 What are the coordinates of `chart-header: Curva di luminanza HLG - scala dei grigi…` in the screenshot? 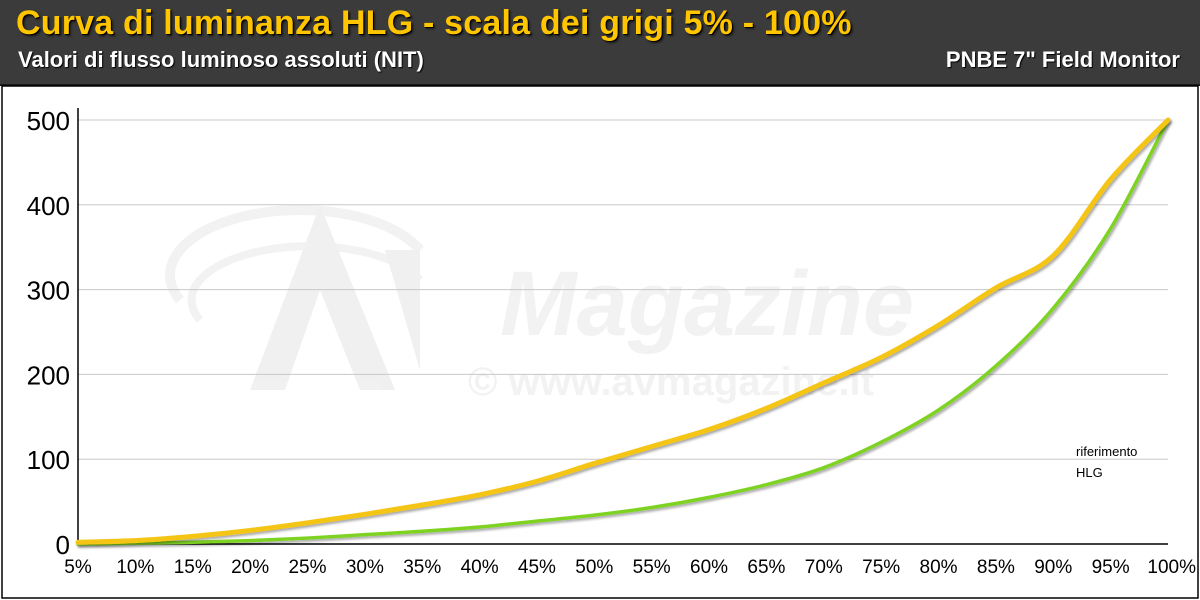 It's located at (600, 43).